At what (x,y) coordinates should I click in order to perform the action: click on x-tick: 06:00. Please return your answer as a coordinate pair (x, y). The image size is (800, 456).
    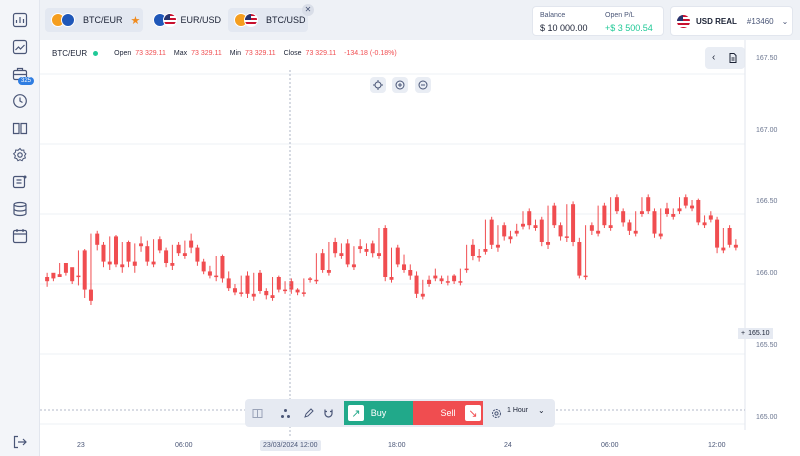
    Looking at the image, I should click on (184, 445).